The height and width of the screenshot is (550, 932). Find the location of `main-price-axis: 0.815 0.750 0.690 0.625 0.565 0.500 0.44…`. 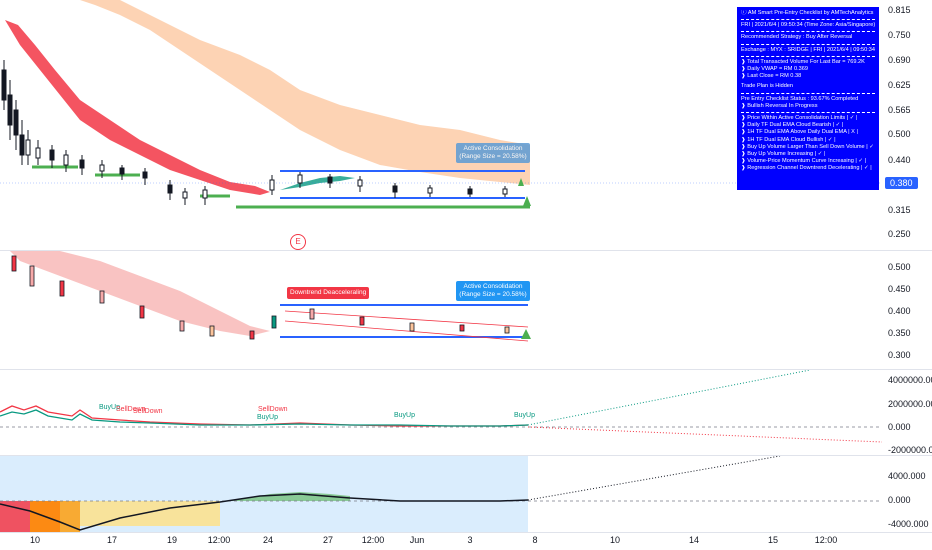

main-price-axis: 0.815 0.750 0.690 0.625 0.565 0.500 0.44… is located at coordinates (907, 125).